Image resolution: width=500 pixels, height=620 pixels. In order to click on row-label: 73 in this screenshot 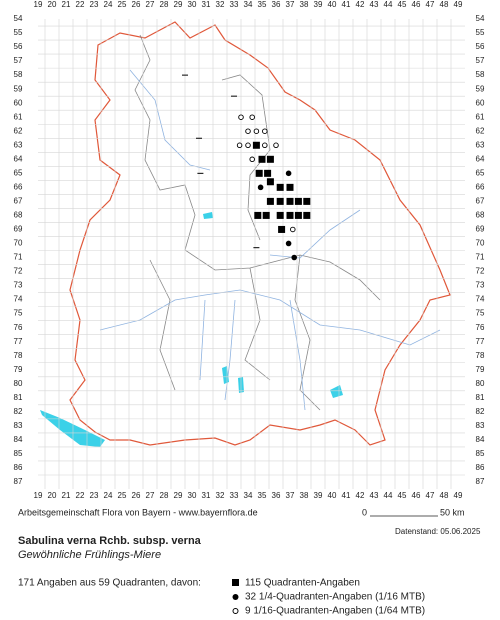, I will do `click(480, 285)`.